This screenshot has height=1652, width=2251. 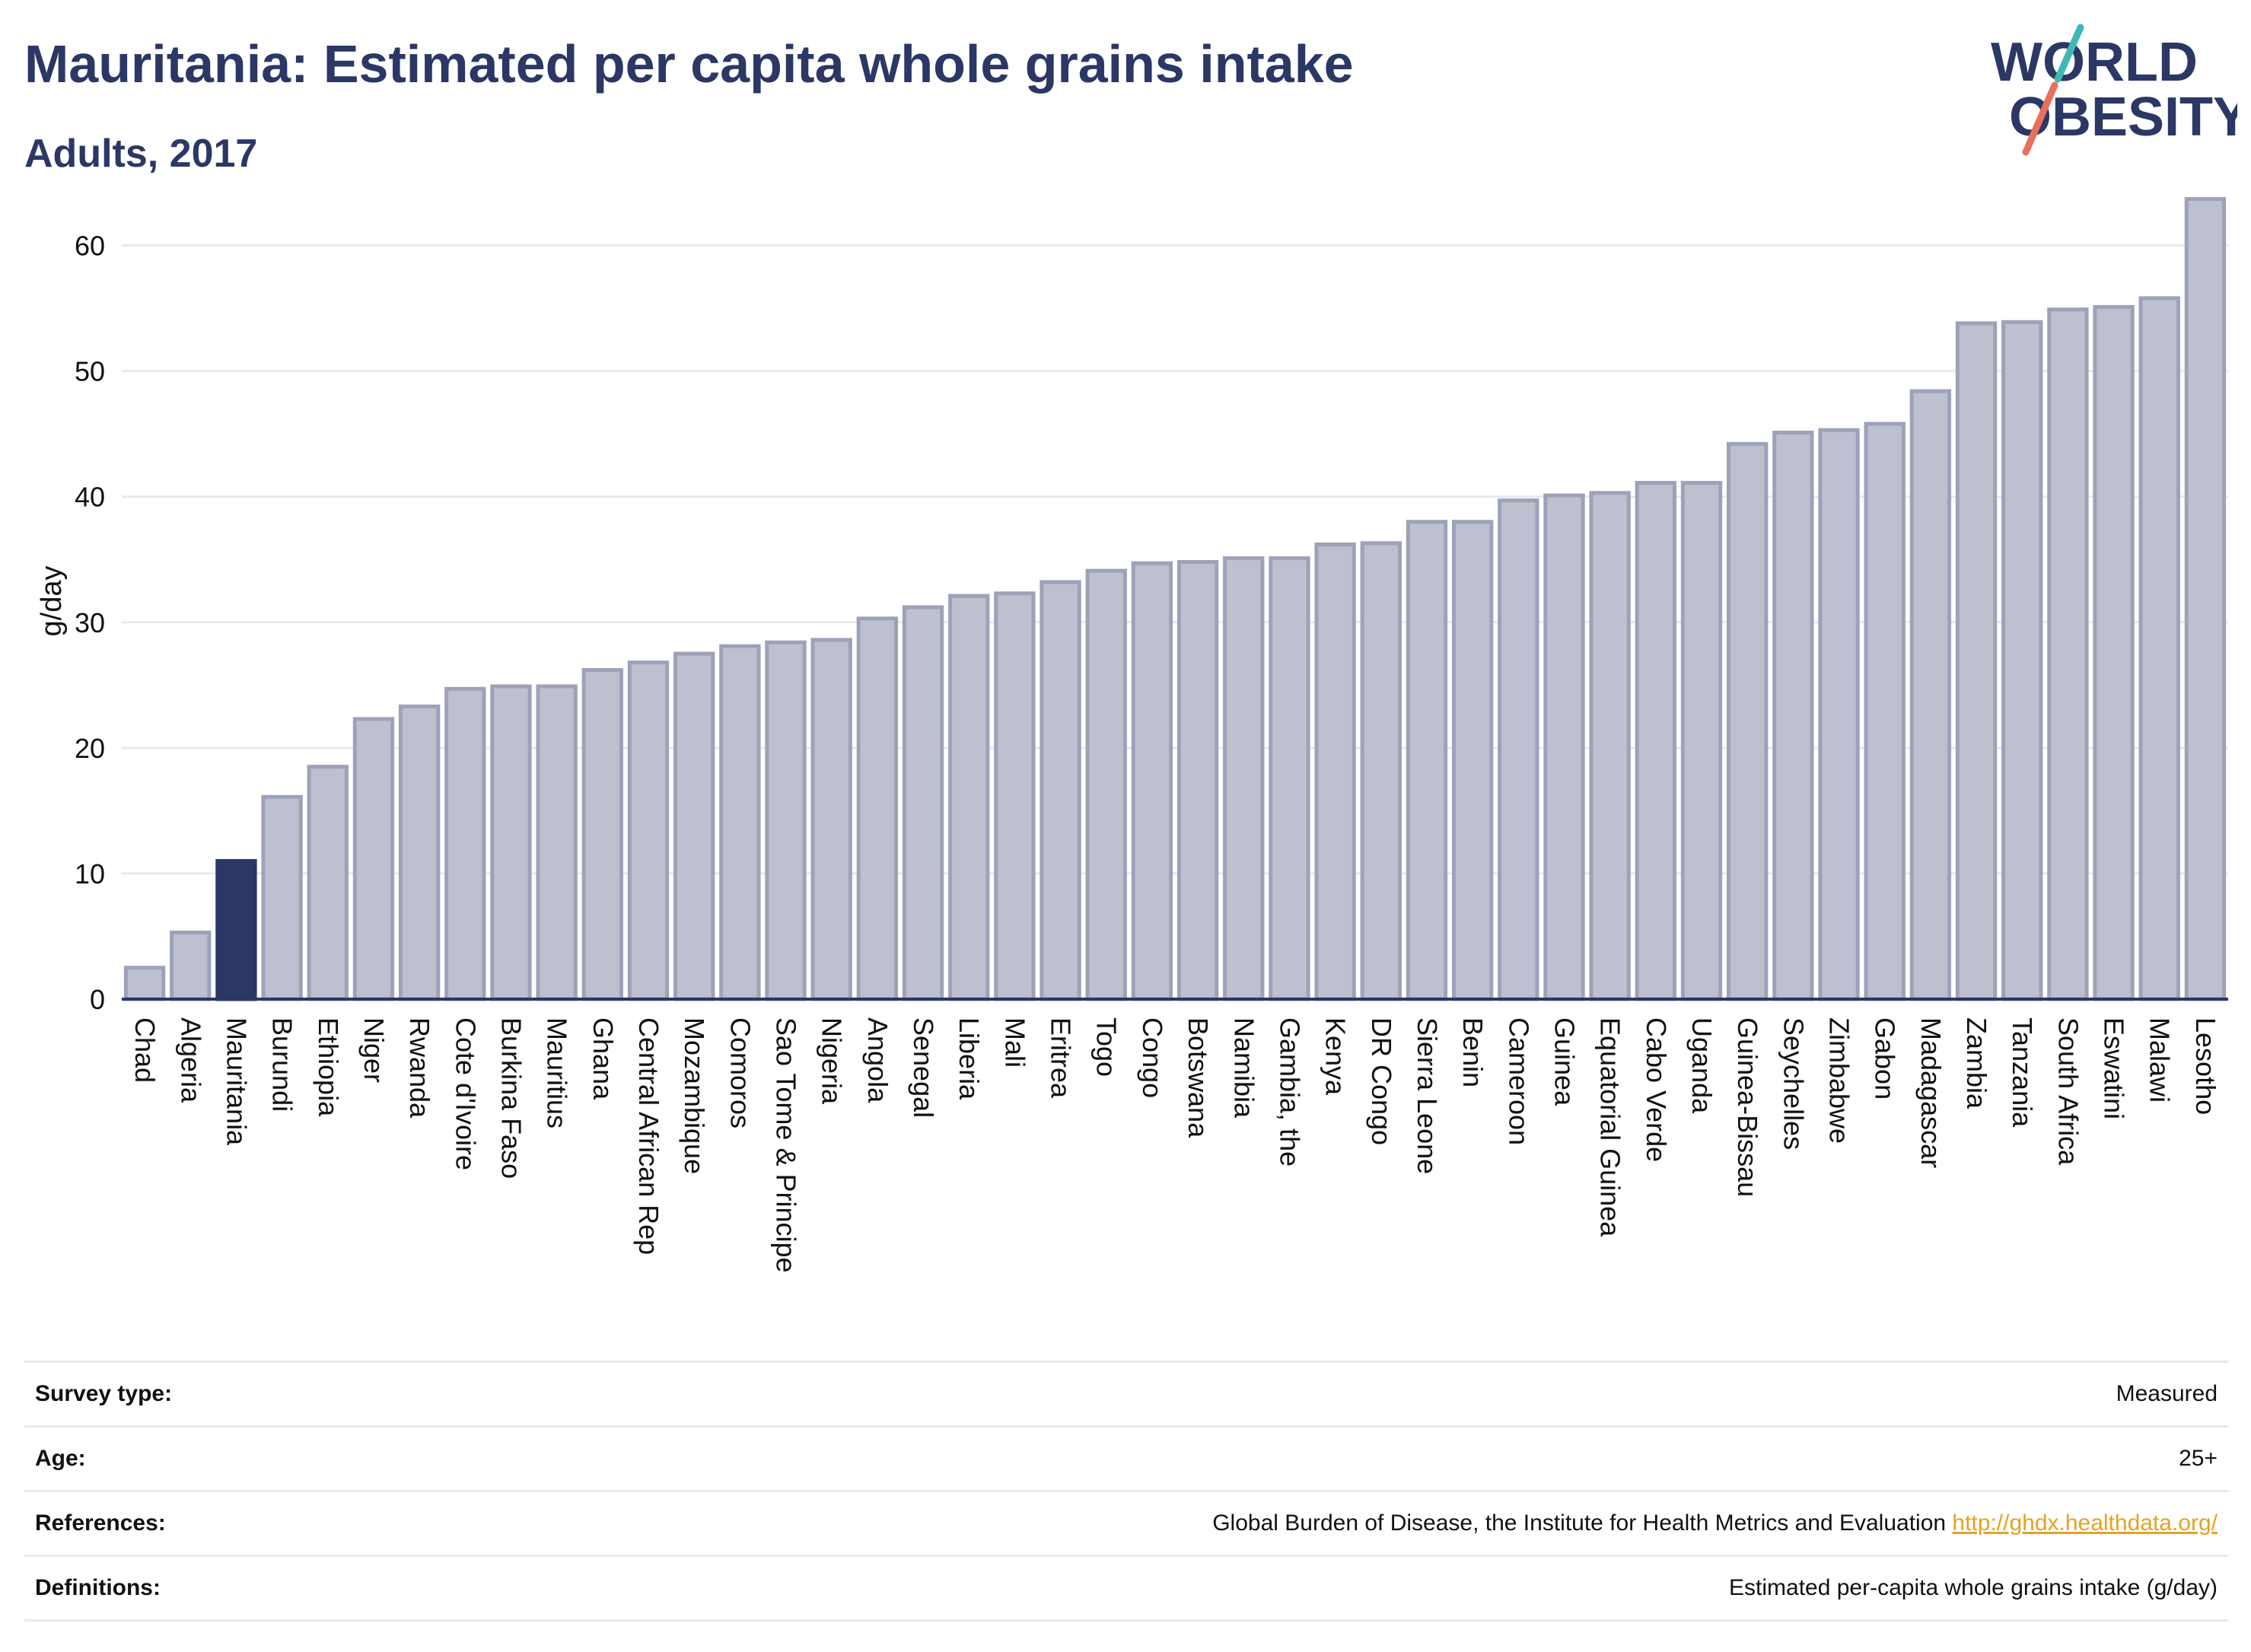 What do you see at coordinates (786, 820) in the screenshot?
I see `bar-sao-tome-principe` at bounding box center [786, 820].